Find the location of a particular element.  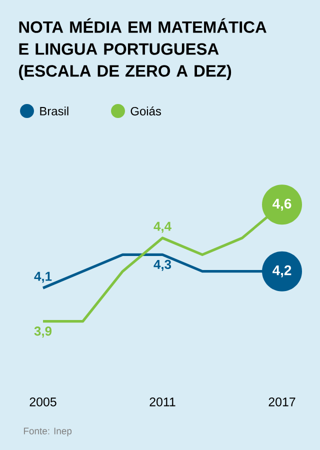

data-label: 4,1 is located at coordinates (43, 277).